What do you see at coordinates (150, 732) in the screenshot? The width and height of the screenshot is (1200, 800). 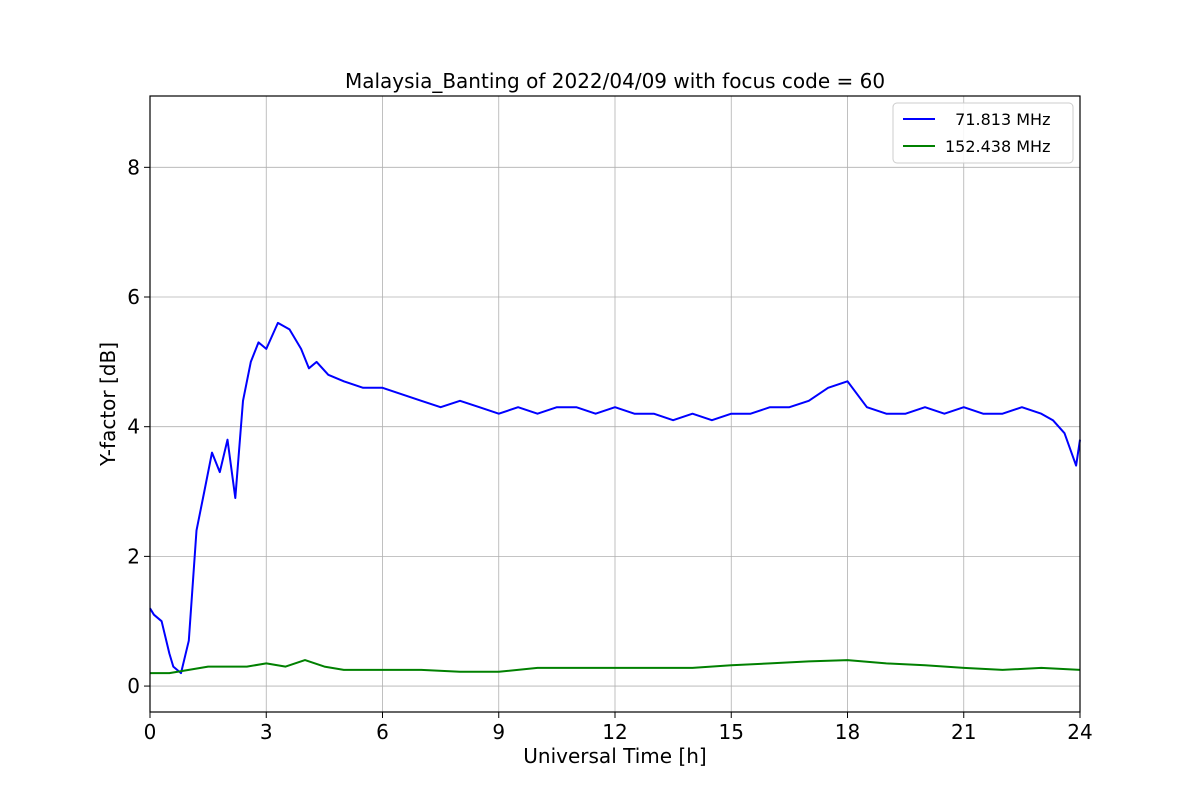 I see `x-tick-label: 0` at bounding box center [150, 732].